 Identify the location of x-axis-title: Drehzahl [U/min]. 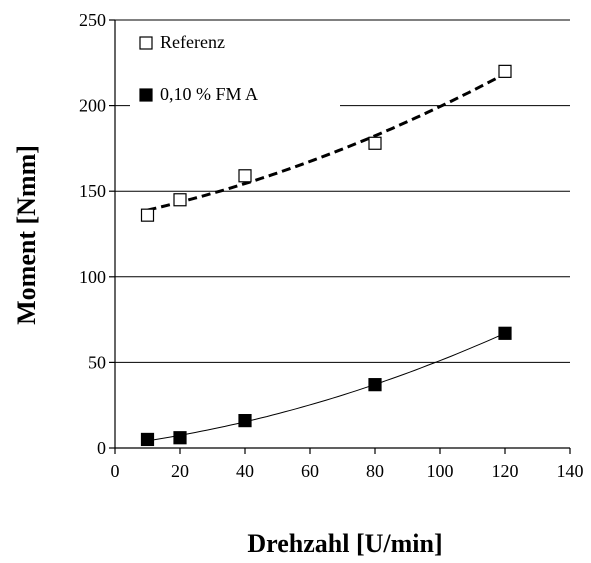
(344, 543).